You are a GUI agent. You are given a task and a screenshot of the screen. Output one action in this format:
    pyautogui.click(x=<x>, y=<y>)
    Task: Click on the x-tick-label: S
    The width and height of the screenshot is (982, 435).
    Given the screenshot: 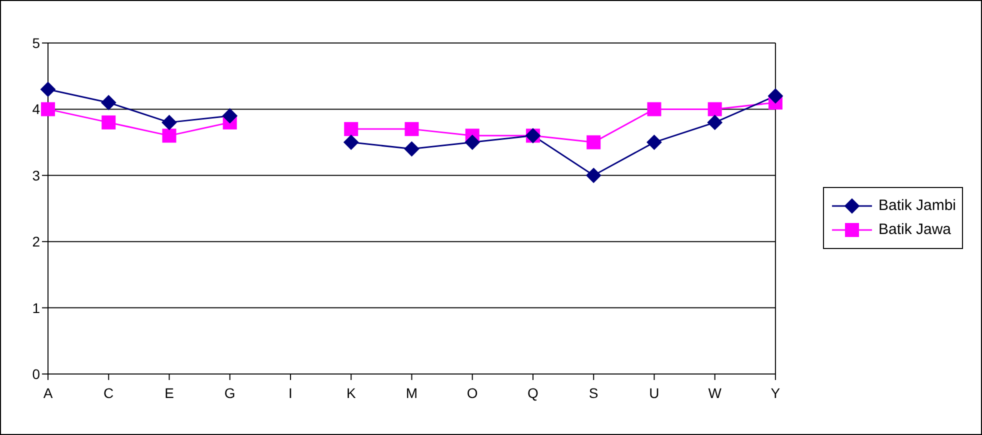 What is the action you would take?
    pyautogui.click(x=593, y=392)
    